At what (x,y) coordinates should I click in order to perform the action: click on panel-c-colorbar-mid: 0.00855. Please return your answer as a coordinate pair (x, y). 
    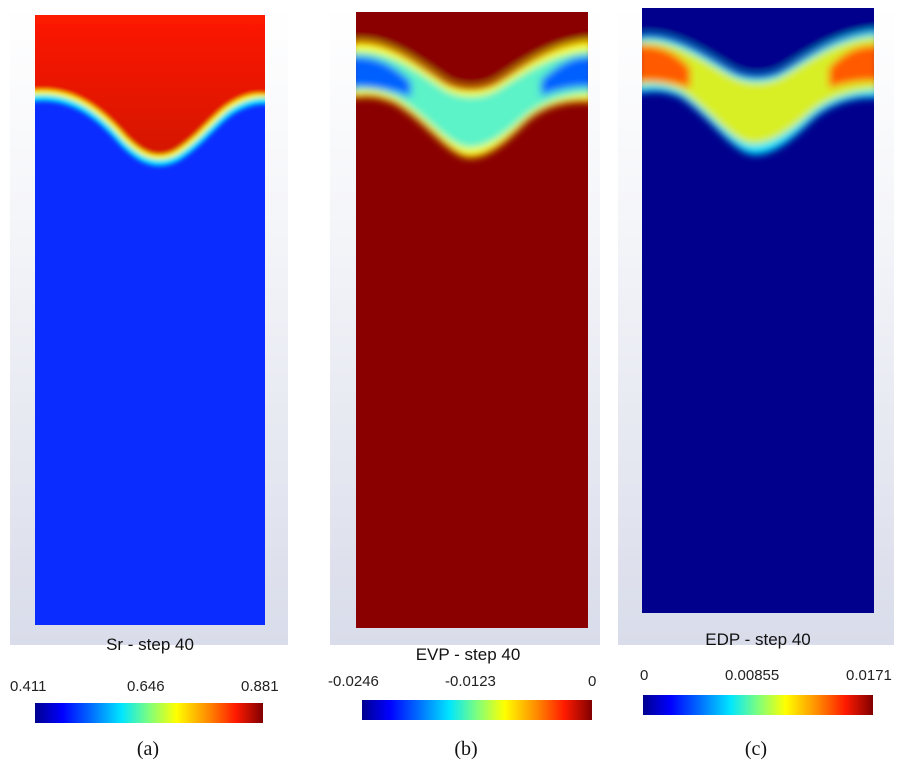
    Looking at the image, I should click on (752, 675).